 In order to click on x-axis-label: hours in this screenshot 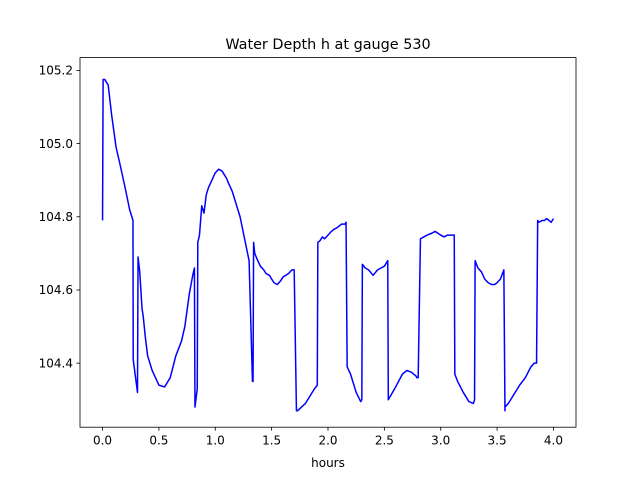, I will do `click(328, 463)`.